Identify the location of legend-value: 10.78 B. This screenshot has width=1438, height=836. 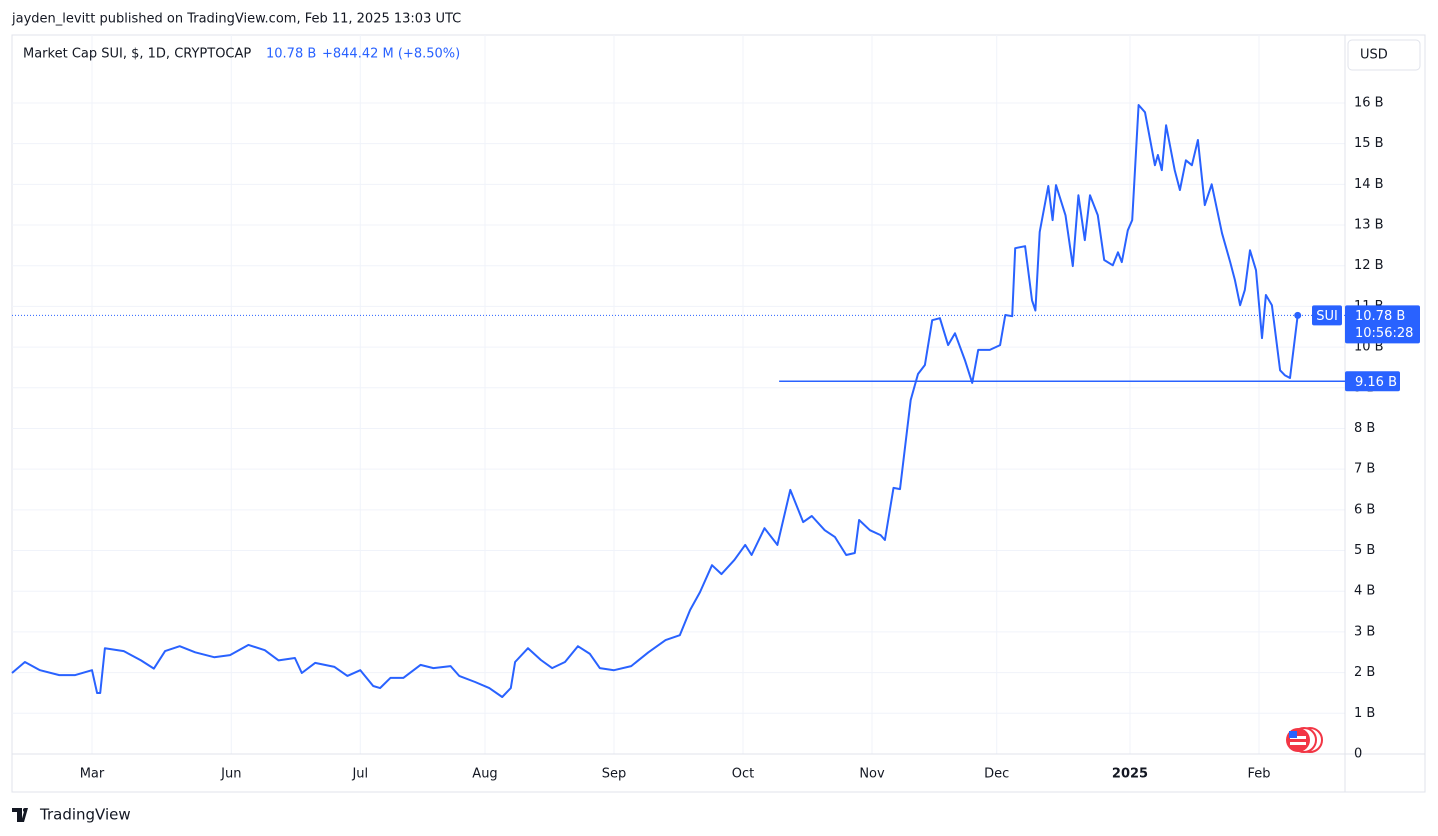
(291, 54).